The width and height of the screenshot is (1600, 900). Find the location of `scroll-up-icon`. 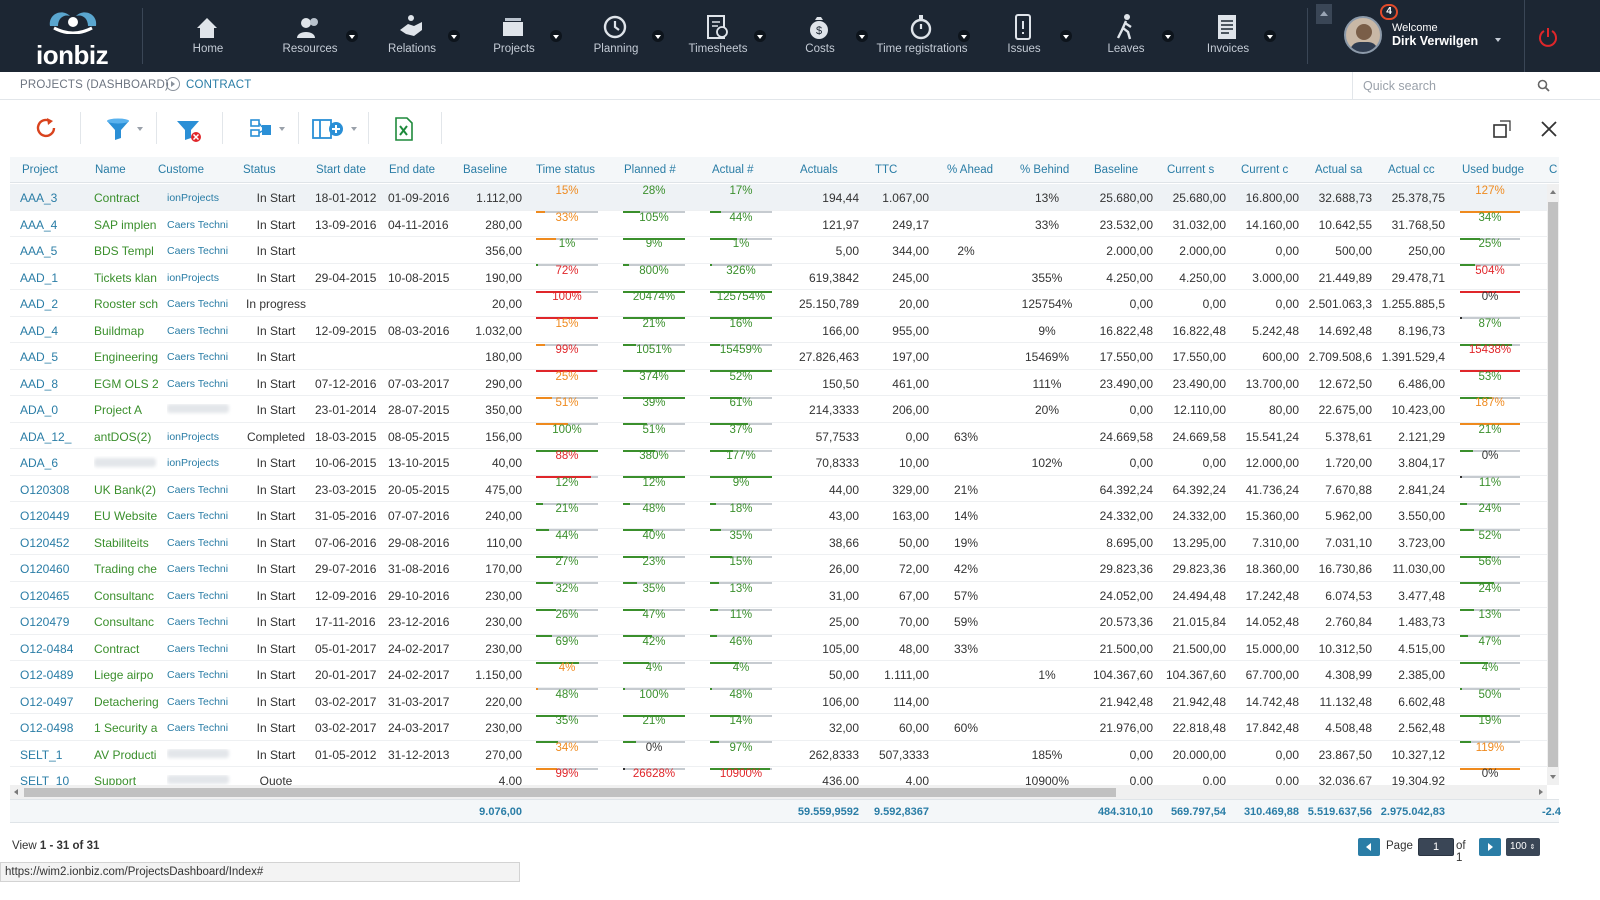

scroll-up-icon is located at coordinates (1553, 192).